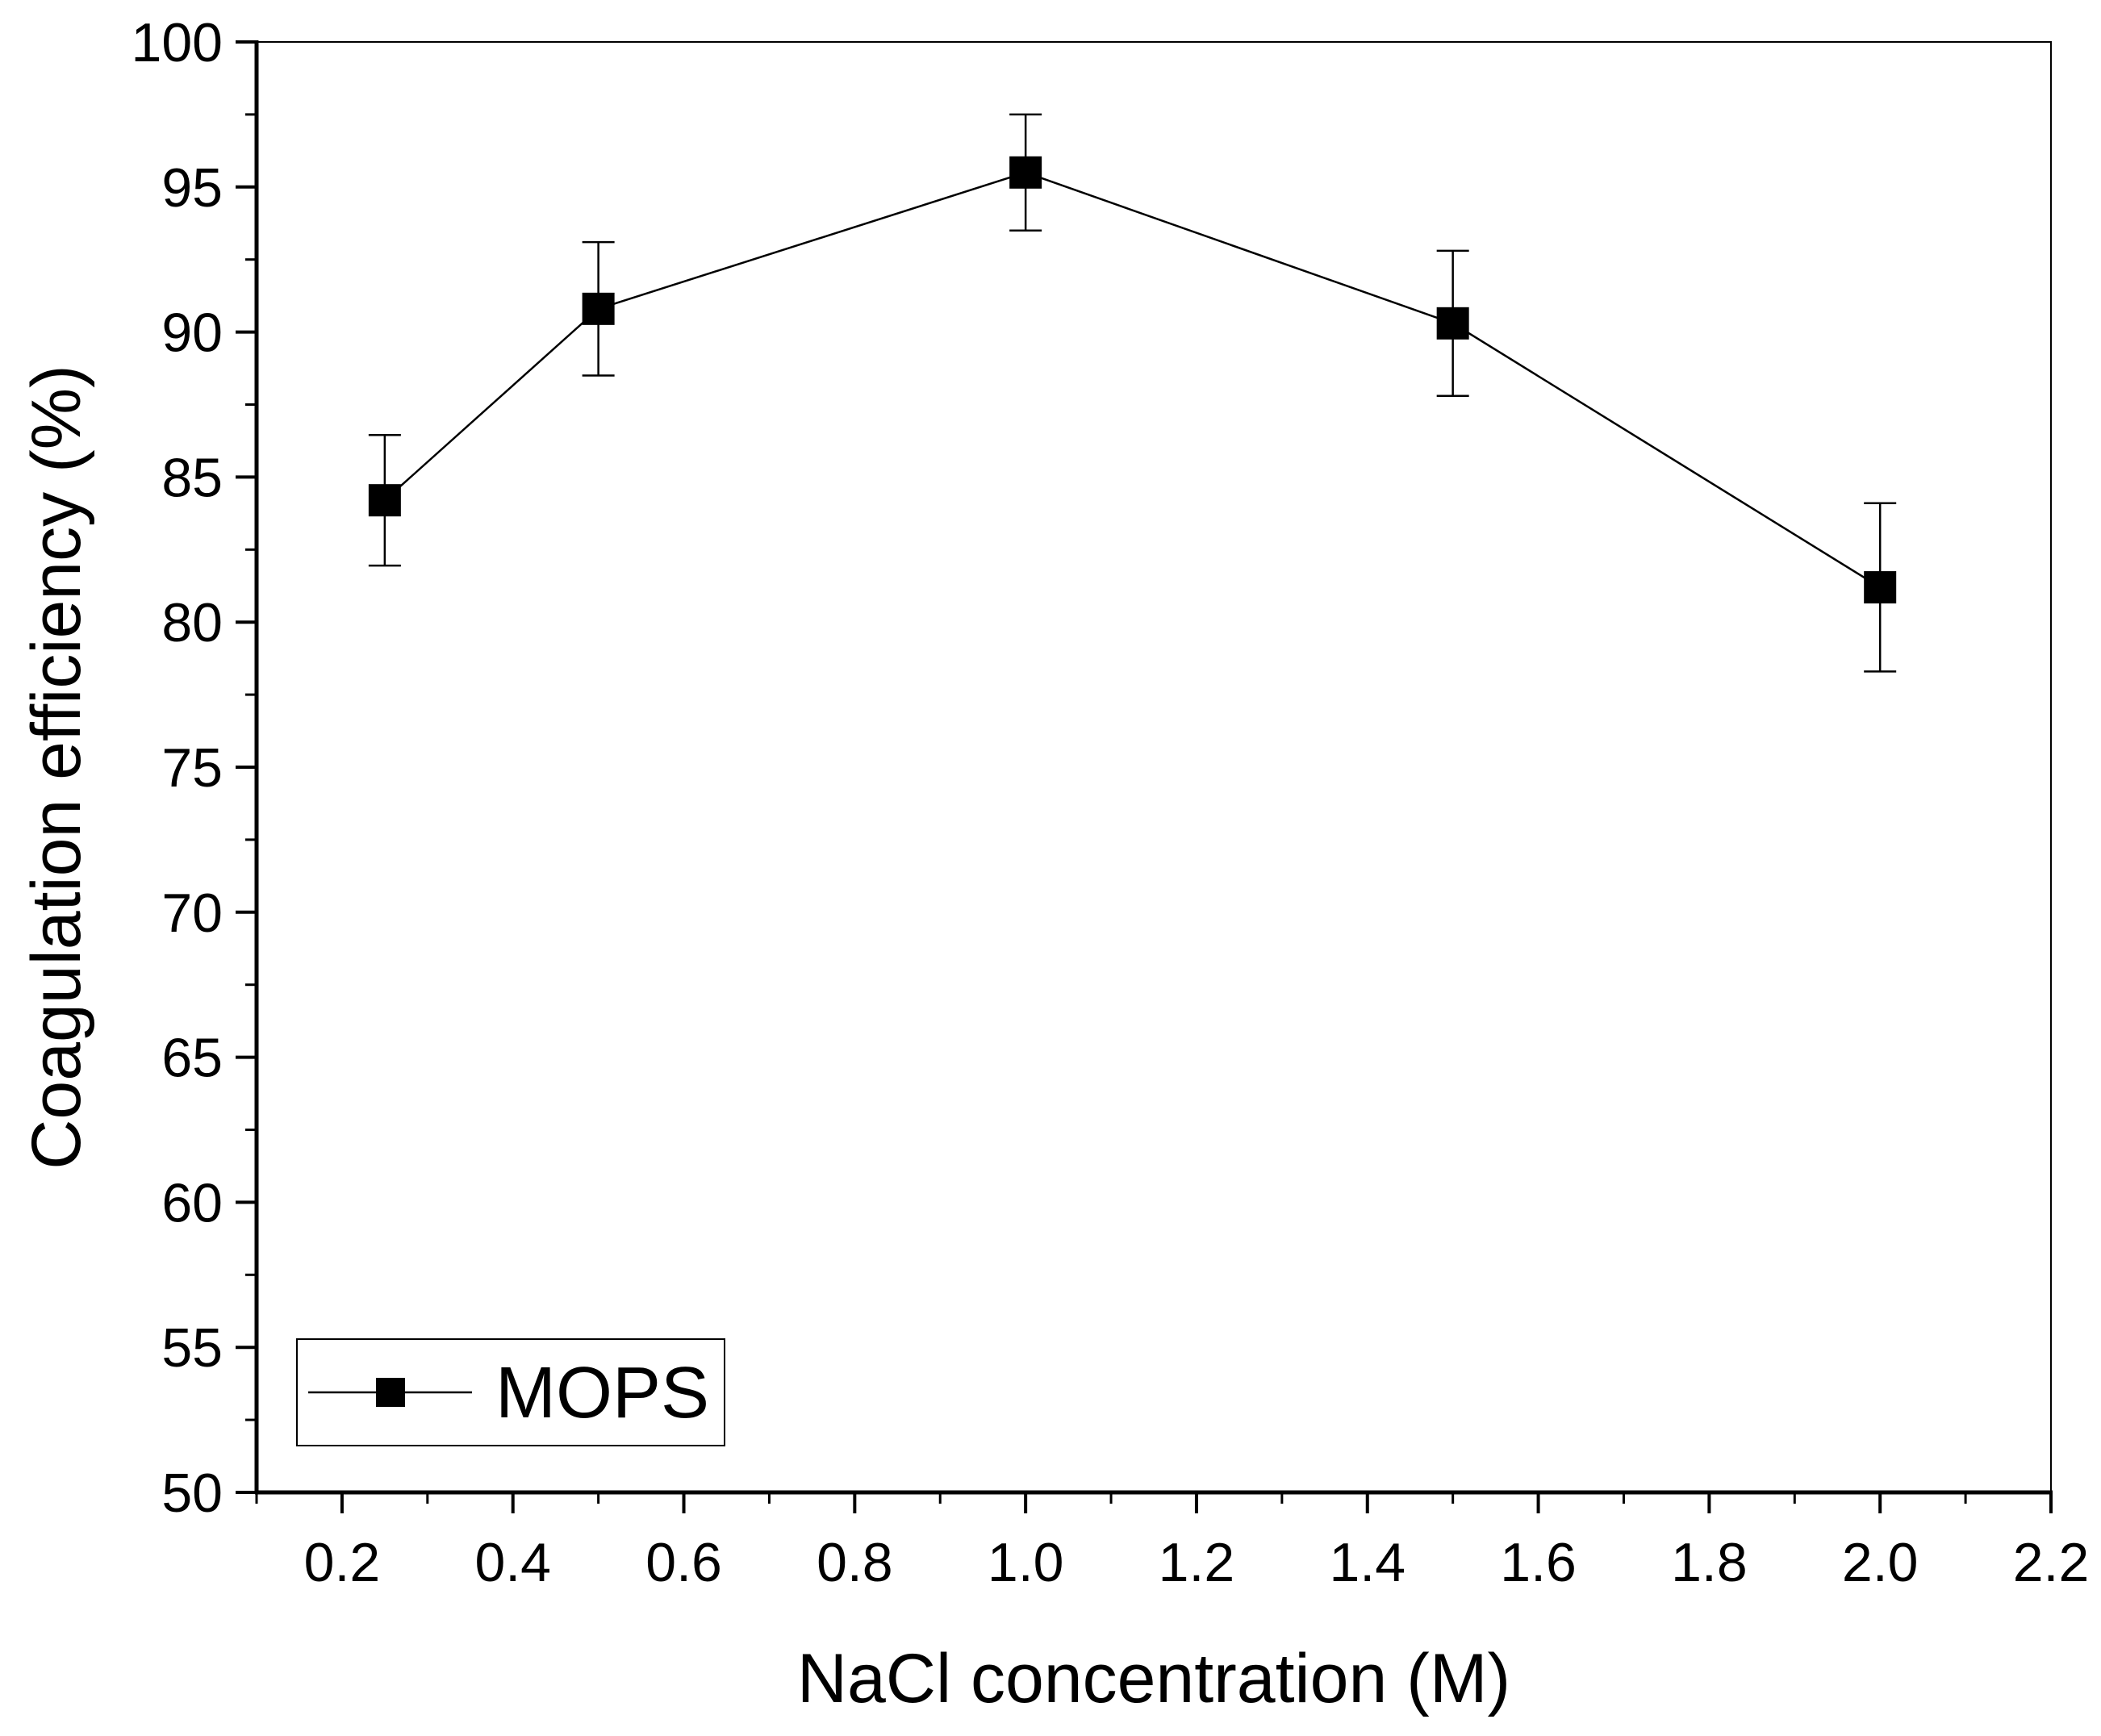  I want to click on x-tick-label: 1.4, so click(1367, 1563).